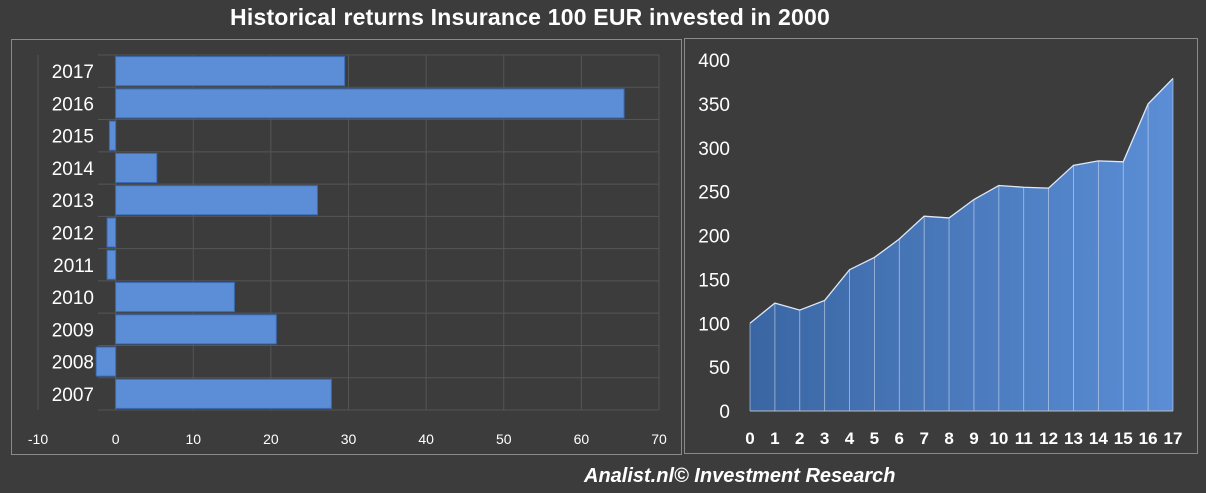  Describe the element at coordinates (73, 234) in the screenshot. I see `y-tick-label: 2012` at that location.